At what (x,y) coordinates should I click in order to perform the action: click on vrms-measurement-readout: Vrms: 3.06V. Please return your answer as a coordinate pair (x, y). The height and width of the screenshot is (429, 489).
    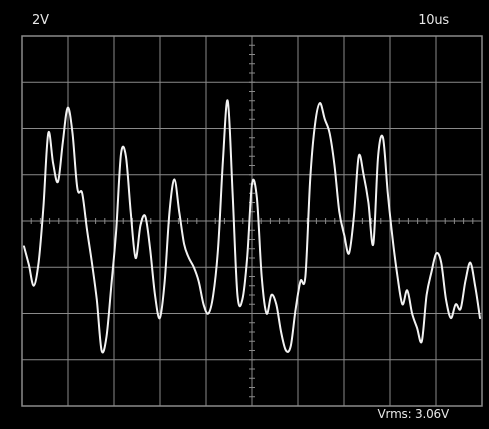
    Looking at the image, I should click on (413, 414).